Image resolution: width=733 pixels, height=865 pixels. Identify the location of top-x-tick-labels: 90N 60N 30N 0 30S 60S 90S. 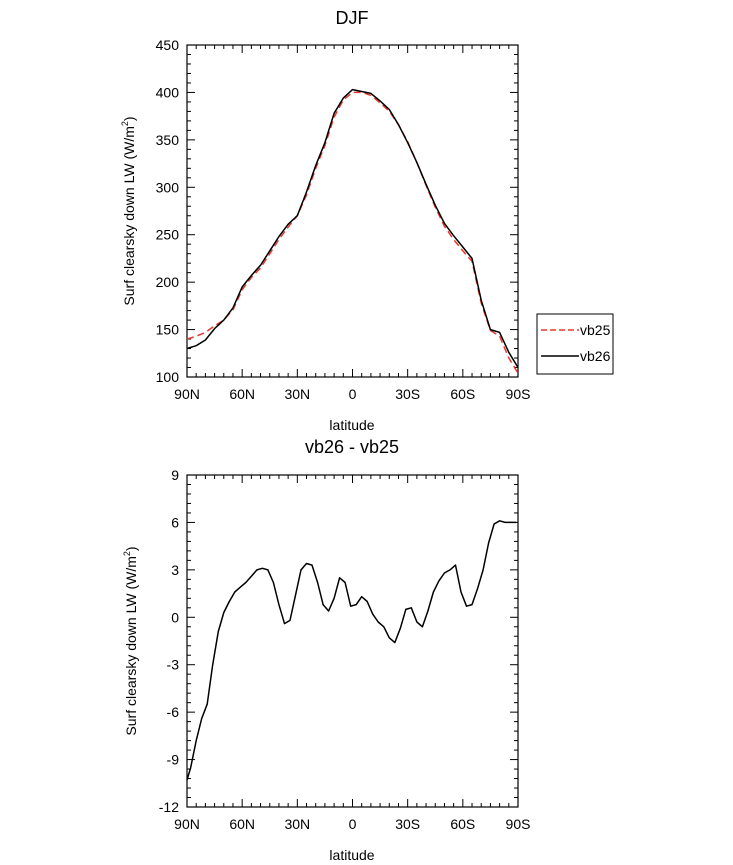
(352, 394).